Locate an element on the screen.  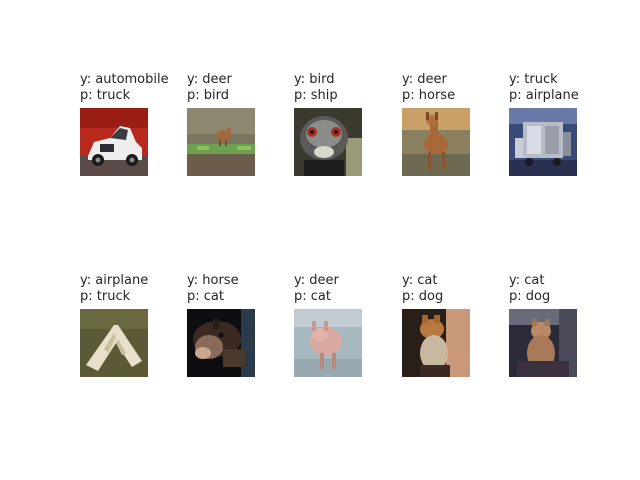
deer-in-grass-photo is located at coordinates (221, 142).